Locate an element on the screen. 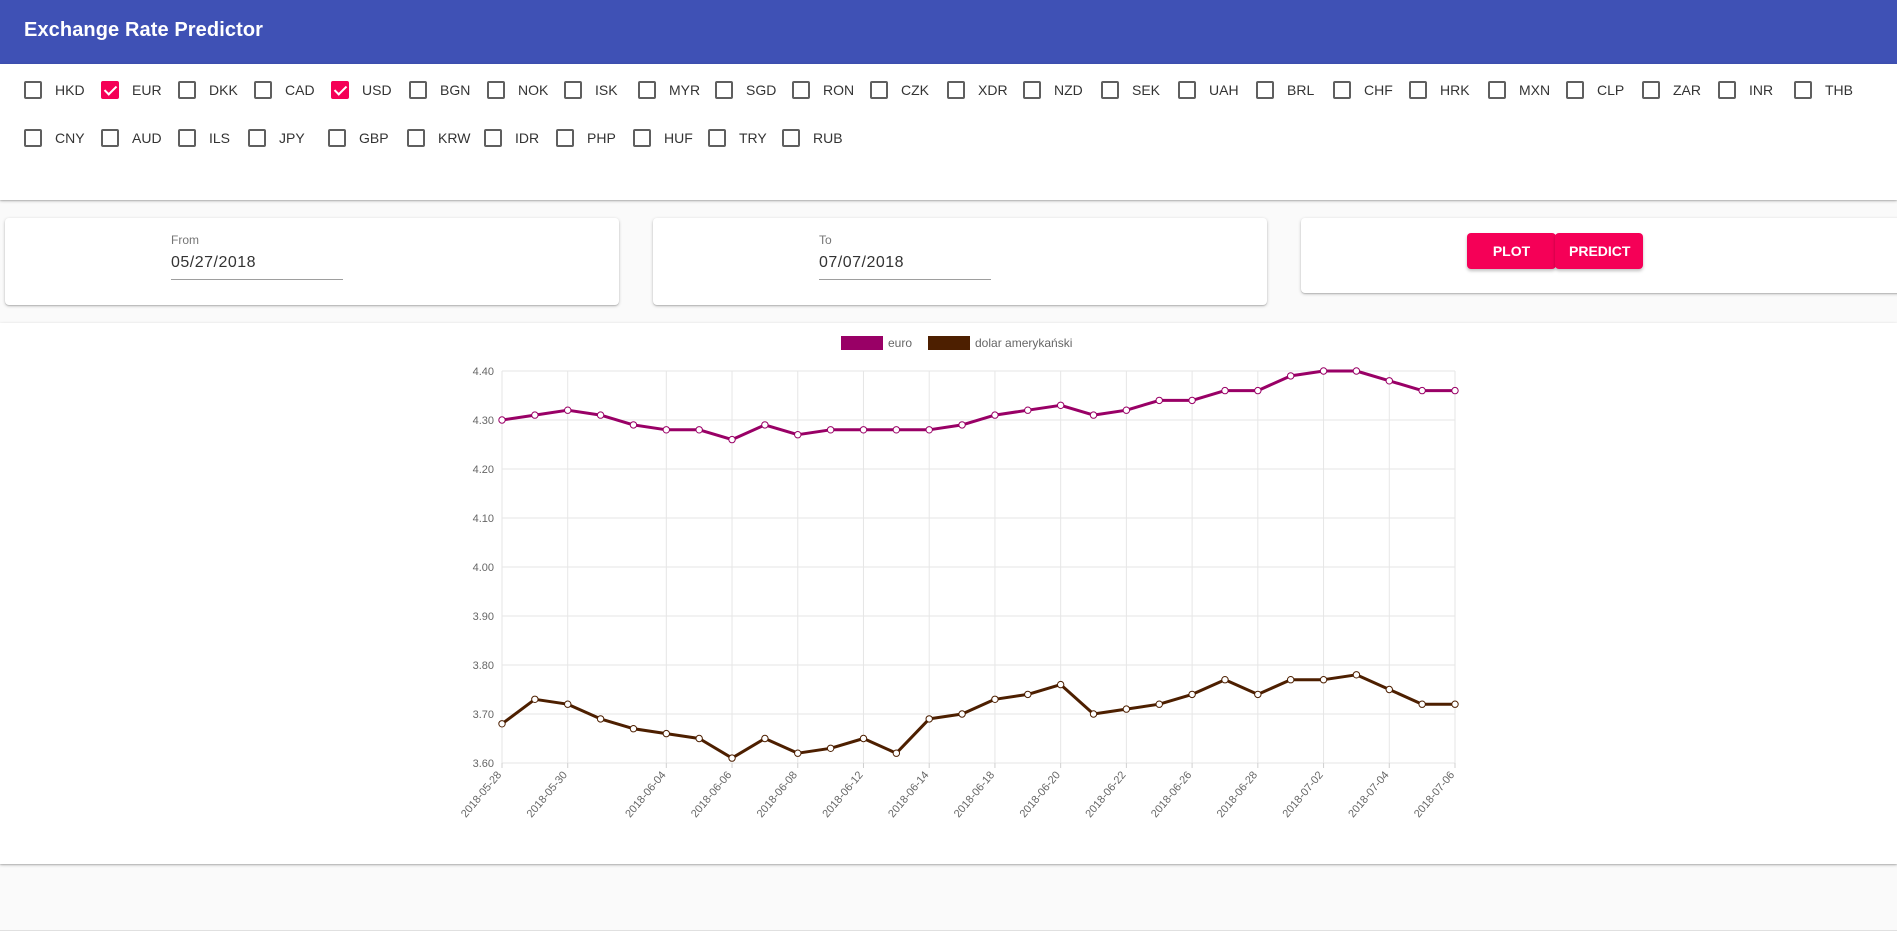 The width and height of the screenshot is (1897, 931). currency-checkbox-mxn: MXN is located at coordinates (1519, 90).